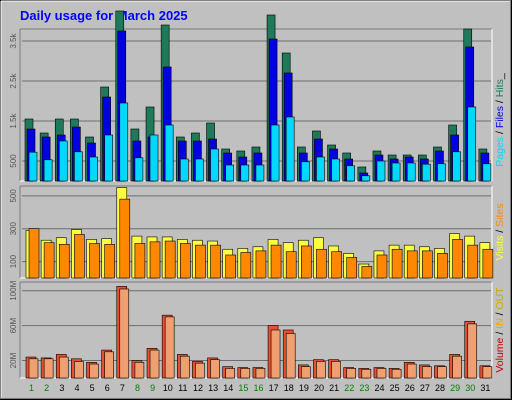  Describe the element at coordinates (13, 120) in the screenshot. I see `hits-panel-ytick-label: 1.5k` at that location.